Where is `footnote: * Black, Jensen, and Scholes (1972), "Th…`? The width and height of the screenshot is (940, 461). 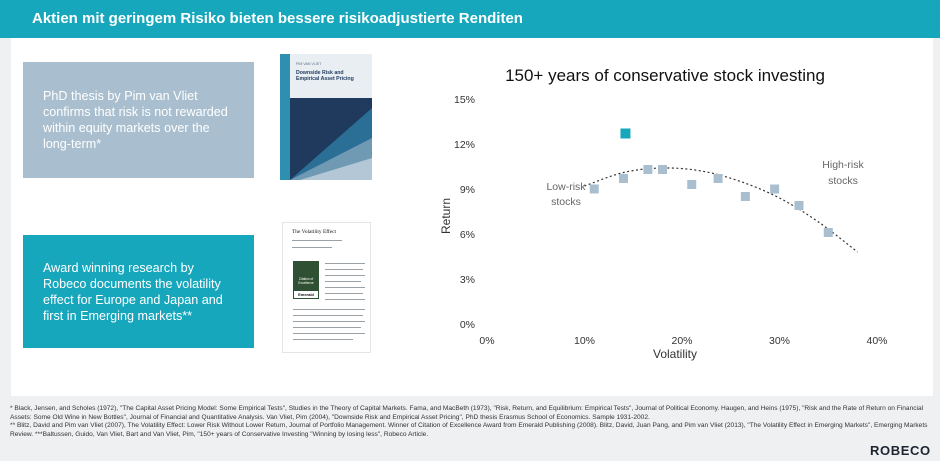
footnote: * Black, Jensen, and Scholes (1972), "Th… is located at coordinates (467, 413).